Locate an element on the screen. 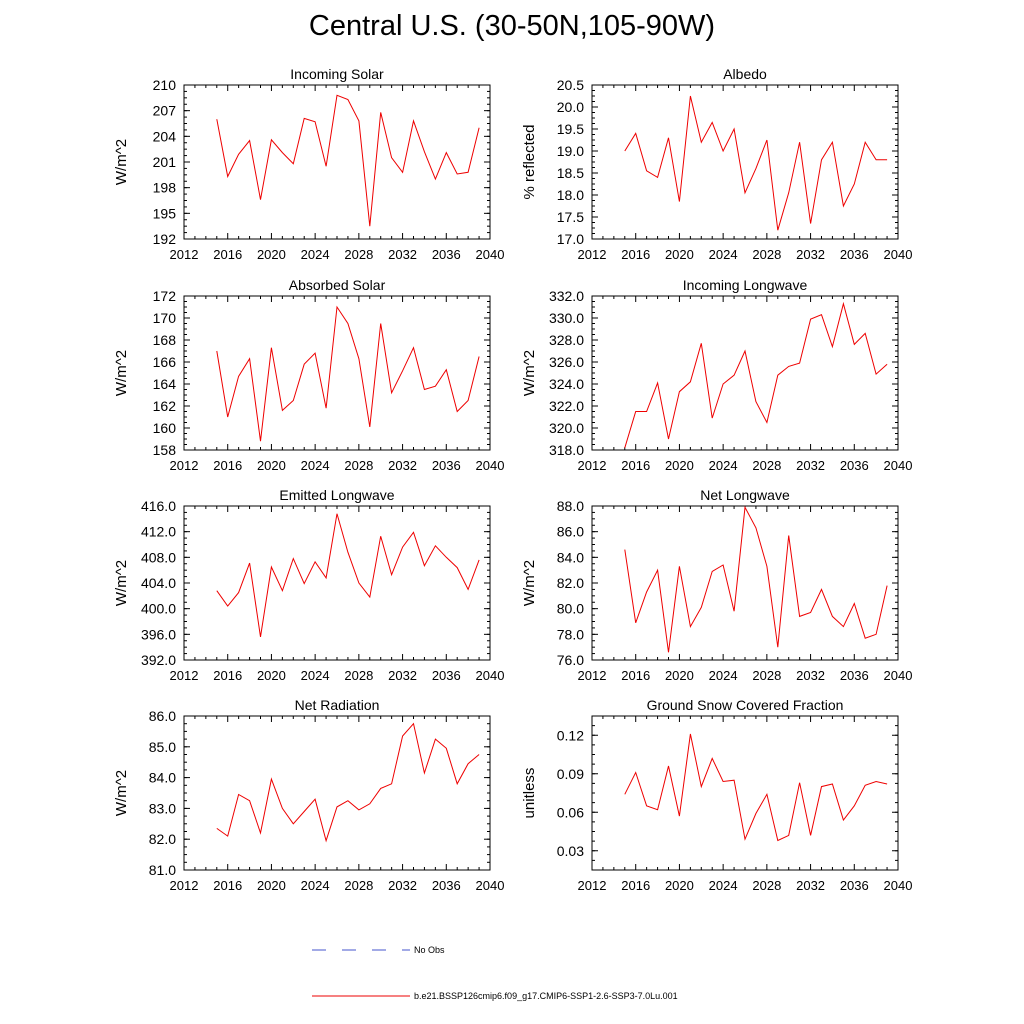 This screenshot has height=1024, width=1024. net-longwave-ylabel: W/m^2 is located at coordinates (529, 583).